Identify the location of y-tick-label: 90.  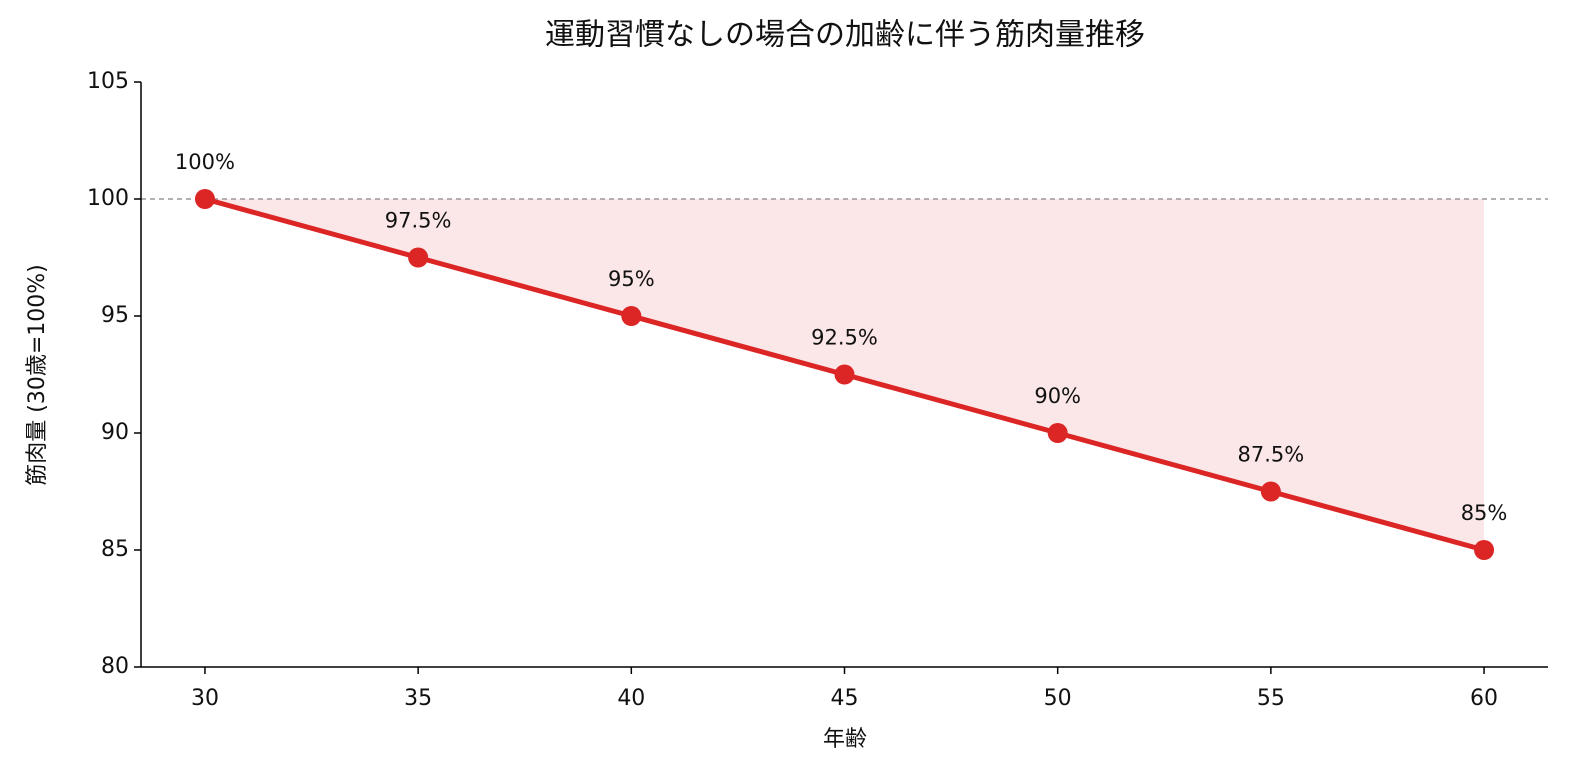
(115, 432).